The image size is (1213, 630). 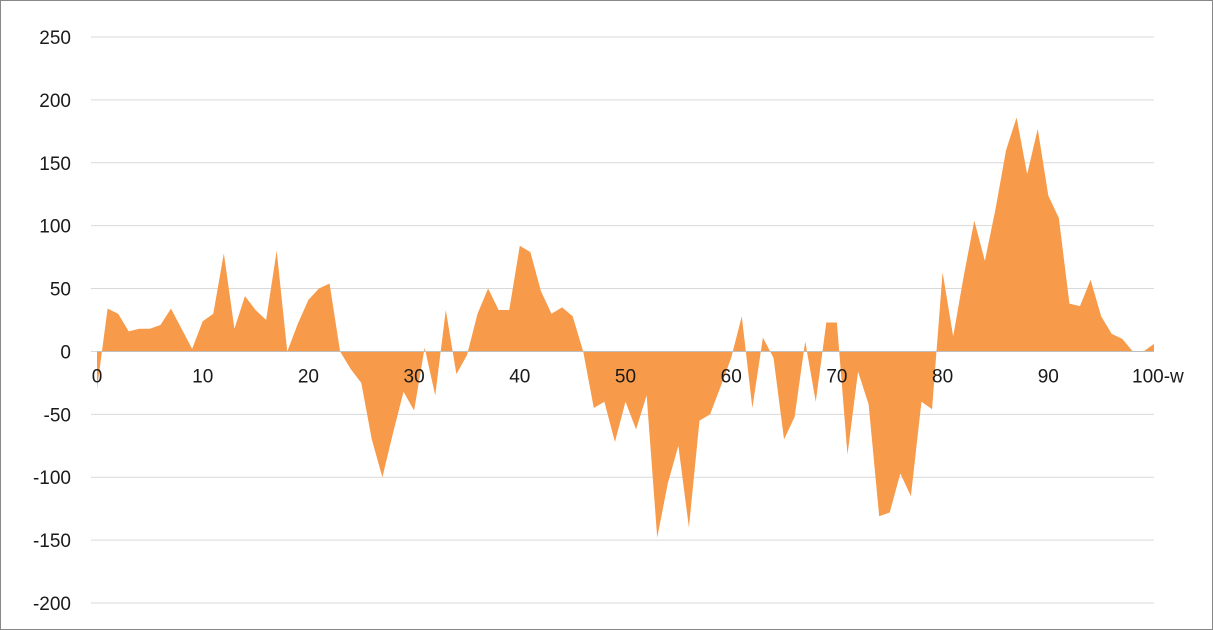 What do you see at coordinates (52, 478) in the screenshot?
I see `y-tick-label: -100` at bounding box center [52, 478].